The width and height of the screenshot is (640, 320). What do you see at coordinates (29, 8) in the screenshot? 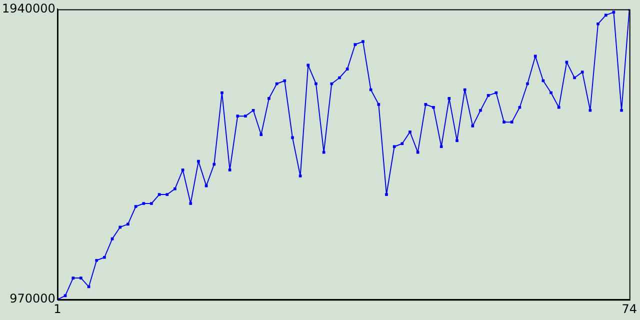
I see `y-tick-label: 1940000` at bounding box center [29, 8].